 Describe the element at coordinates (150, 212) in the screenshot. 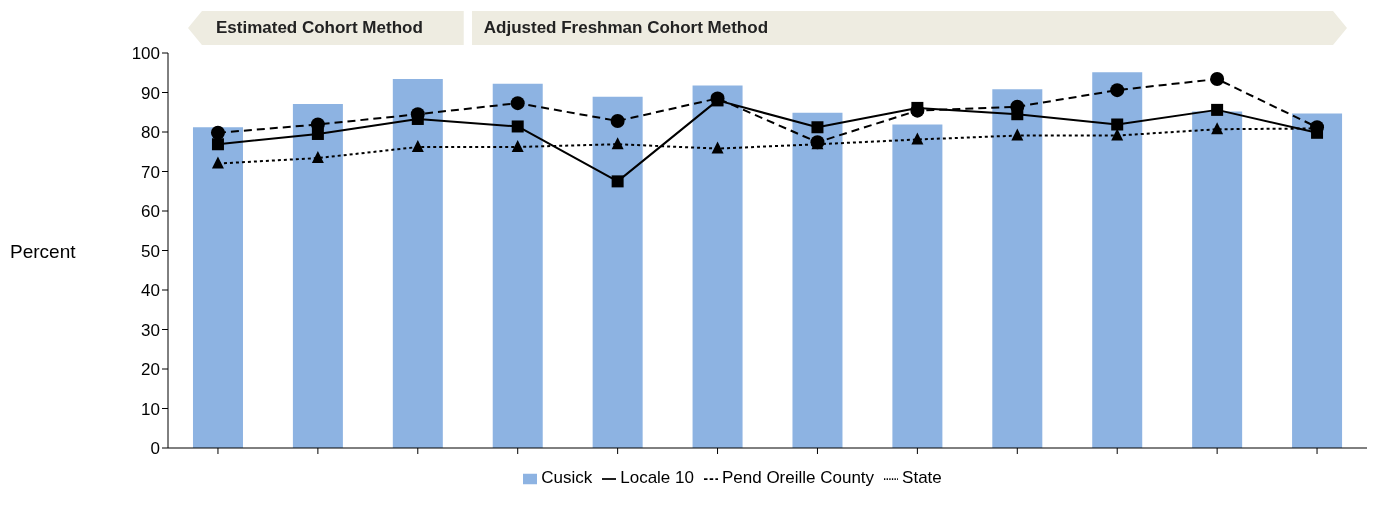

I see `y-tick-label: 60` at that location.